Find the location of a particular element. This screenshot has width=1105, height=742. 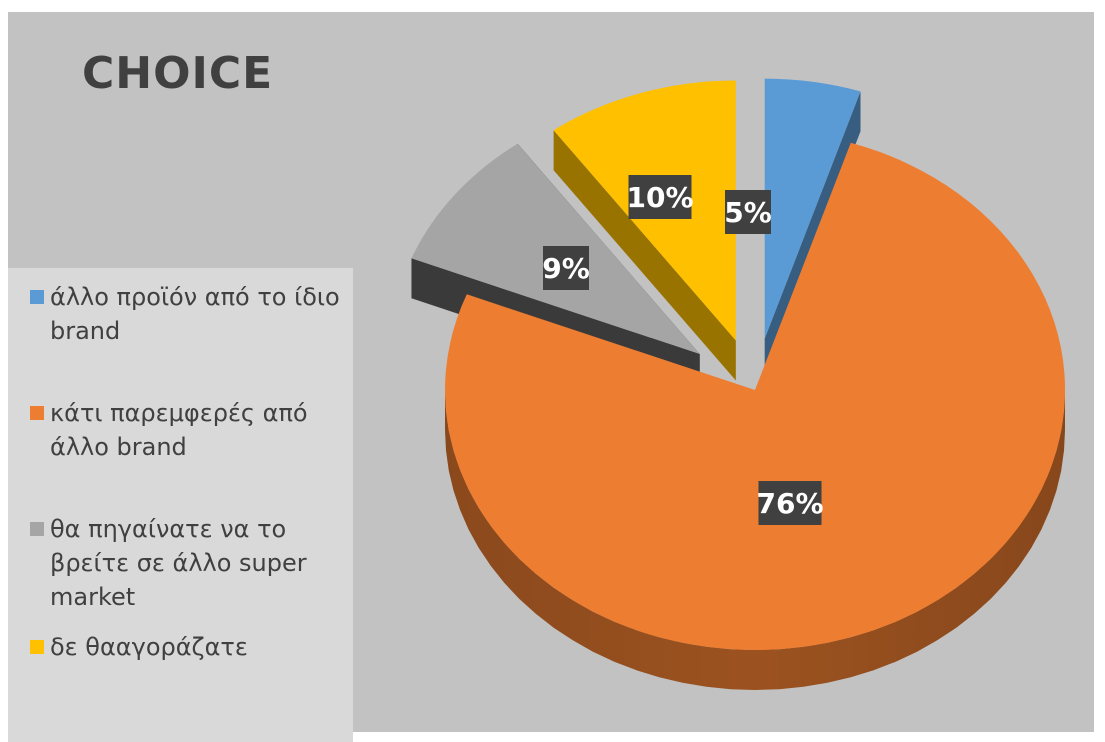

legend-item: κάτι παρεμφερές από άλλο brand is located at coordinates (190, 430).